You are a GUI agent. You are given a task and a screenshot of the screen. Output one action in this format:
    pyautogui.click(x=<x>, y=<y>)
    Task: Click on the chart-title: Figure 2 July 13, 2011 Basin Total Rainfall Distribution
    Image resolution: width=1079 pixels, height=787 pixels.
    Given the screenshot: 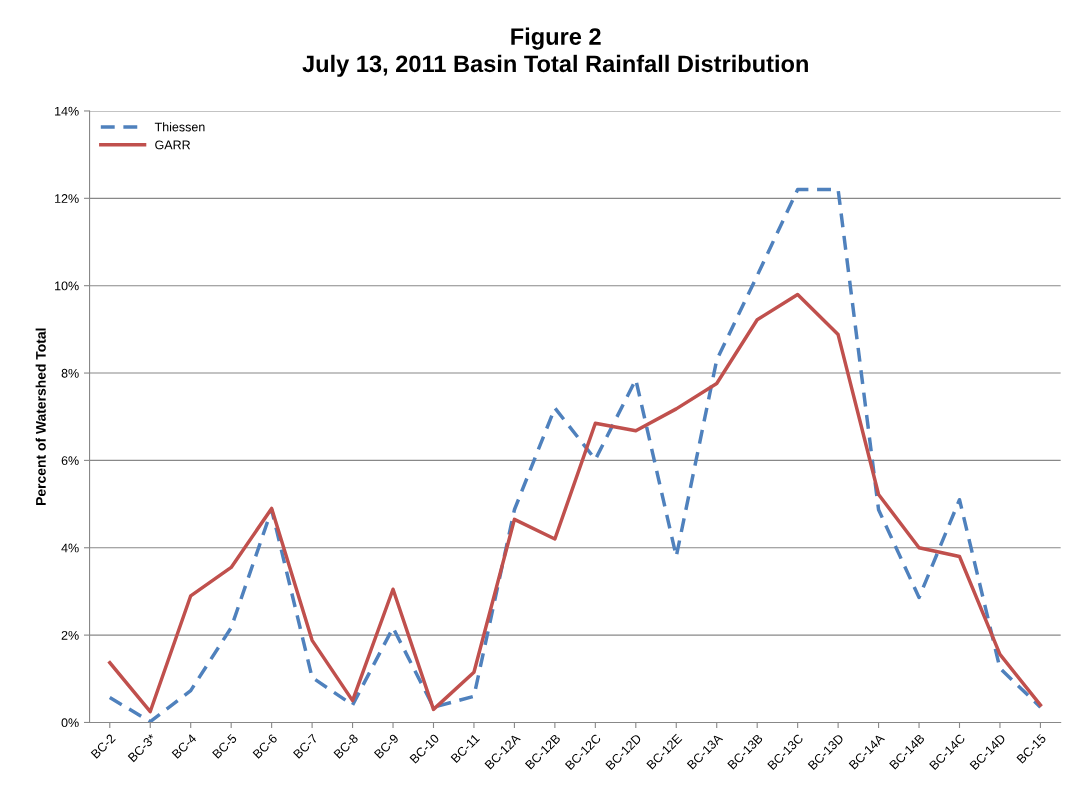 What is the action you would take?
    pyautogui.click(x=555, y=52)
    